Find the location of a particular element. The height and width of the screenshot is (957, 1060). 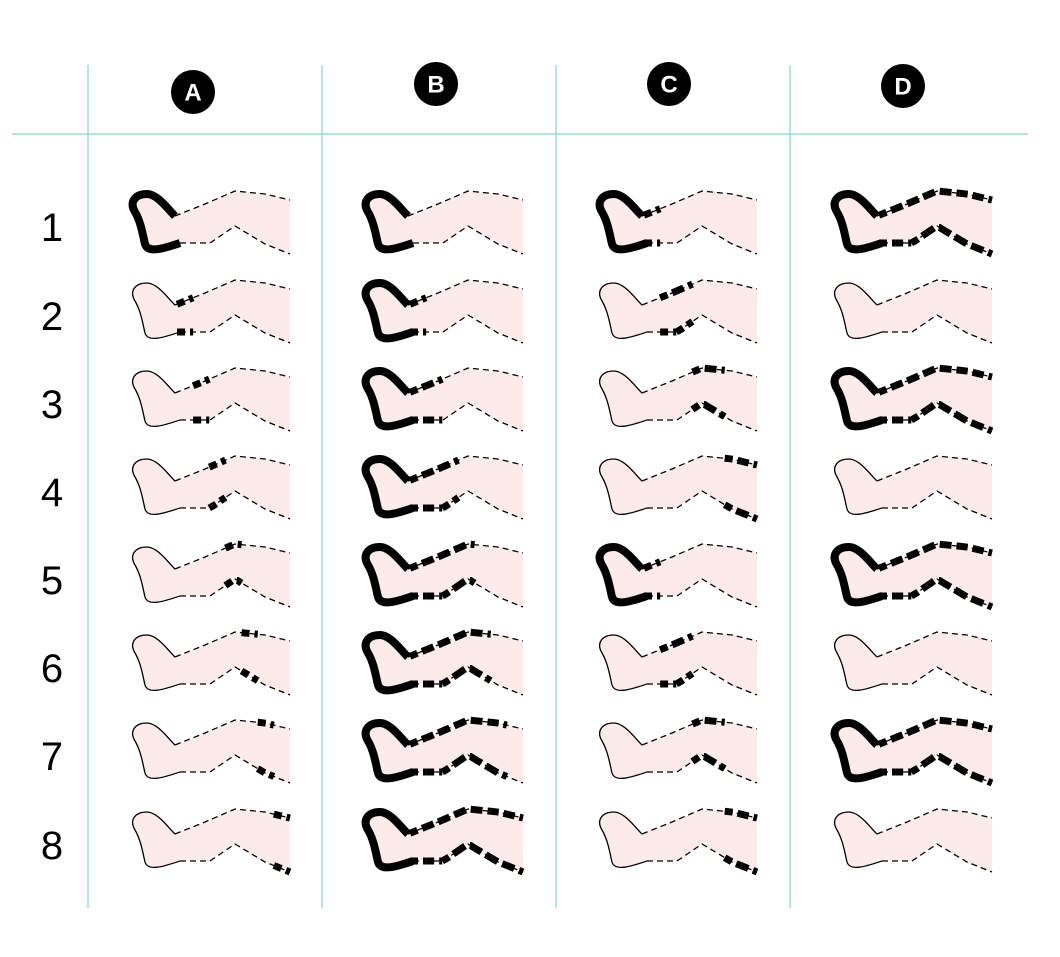

row-label: 2 is located at coordinates (52, 317).